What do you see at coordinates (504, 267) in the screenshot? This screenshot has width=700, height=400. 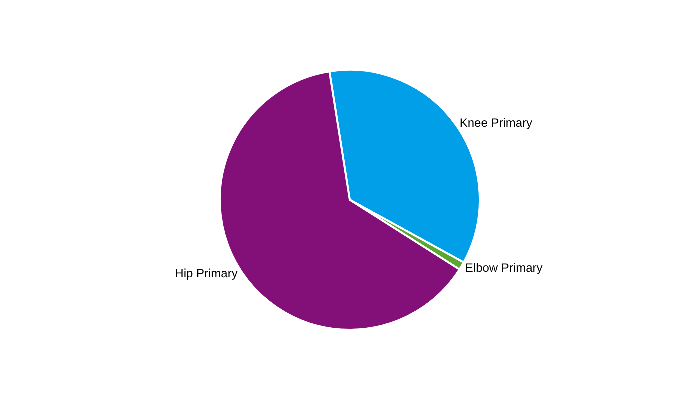 I see `slice-label: Elbow Primary` at bounding box center [504, 267].